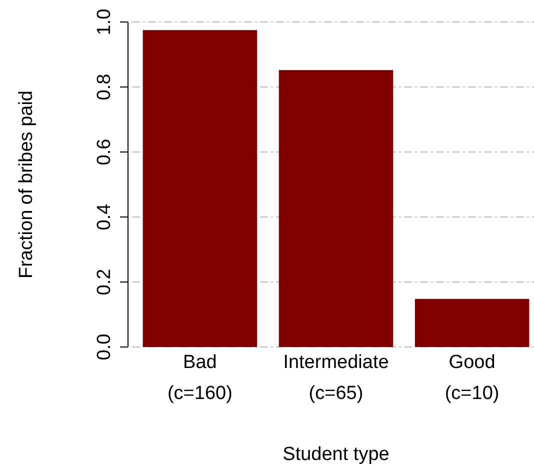 The height and width of the screenshot is (470, 534). Describe the element at coordinates (104, 152) in the screenshot. I see `y-tick-label: 0.6` at that location.